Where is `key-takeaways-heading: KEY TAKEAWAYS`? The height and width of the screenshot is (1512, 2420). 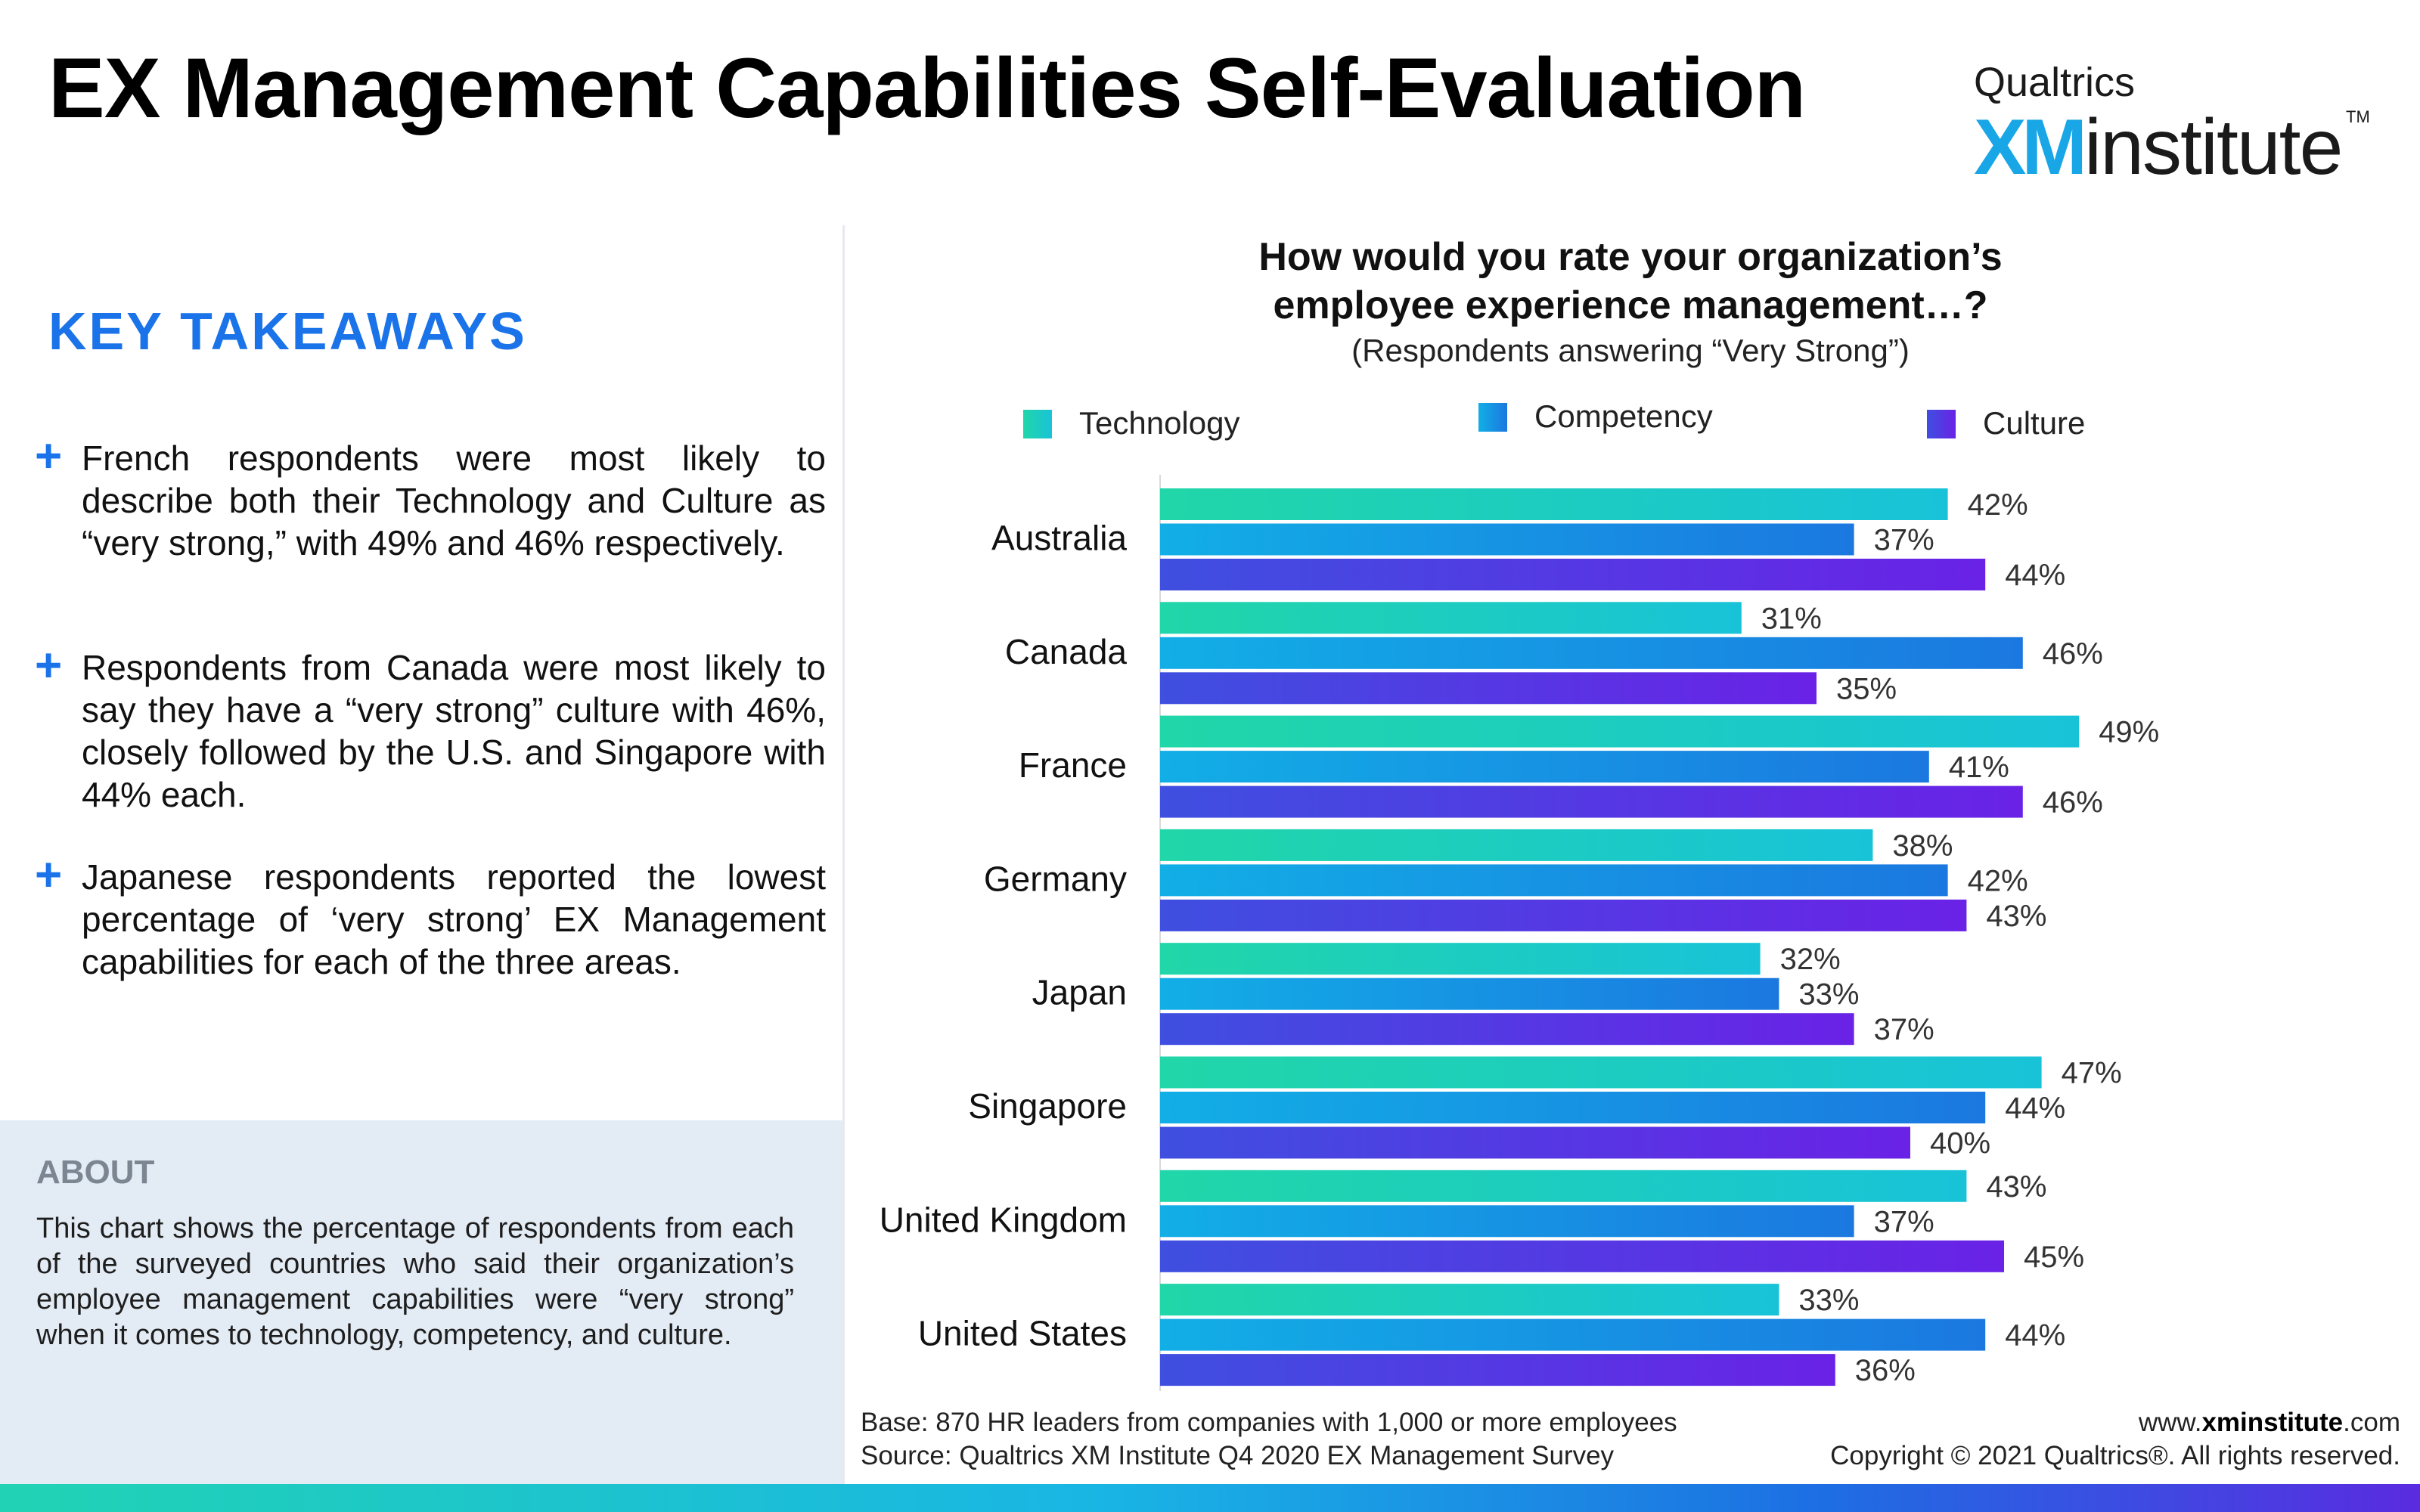
key-takeaways-heading: KEY TAKEAWAYS is located at coordinates (287, 331).